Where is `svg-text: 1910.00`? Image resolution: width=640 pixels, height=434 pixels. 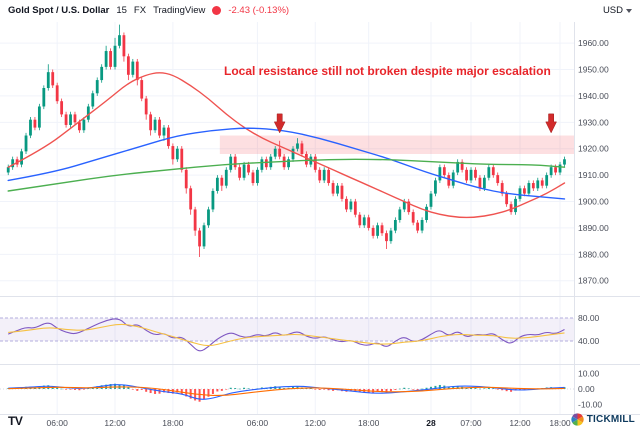
svg-text: 1910.00 is located at coordinates (593, 175).